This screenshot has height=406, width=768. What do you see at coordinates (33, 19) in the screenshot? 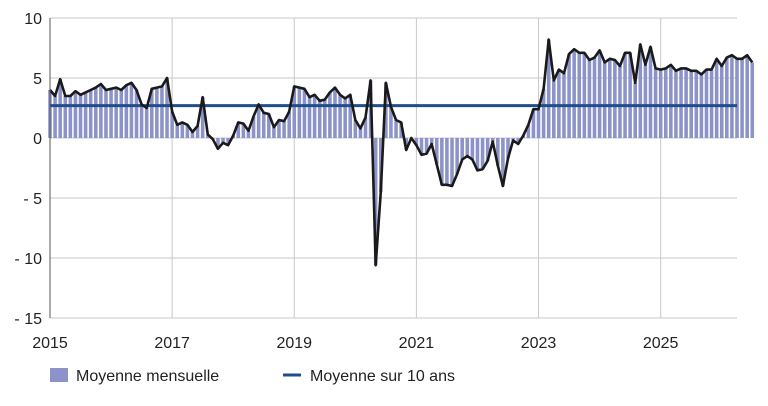
I see `y-tick-label: 10` at bounding box center [33, 19].